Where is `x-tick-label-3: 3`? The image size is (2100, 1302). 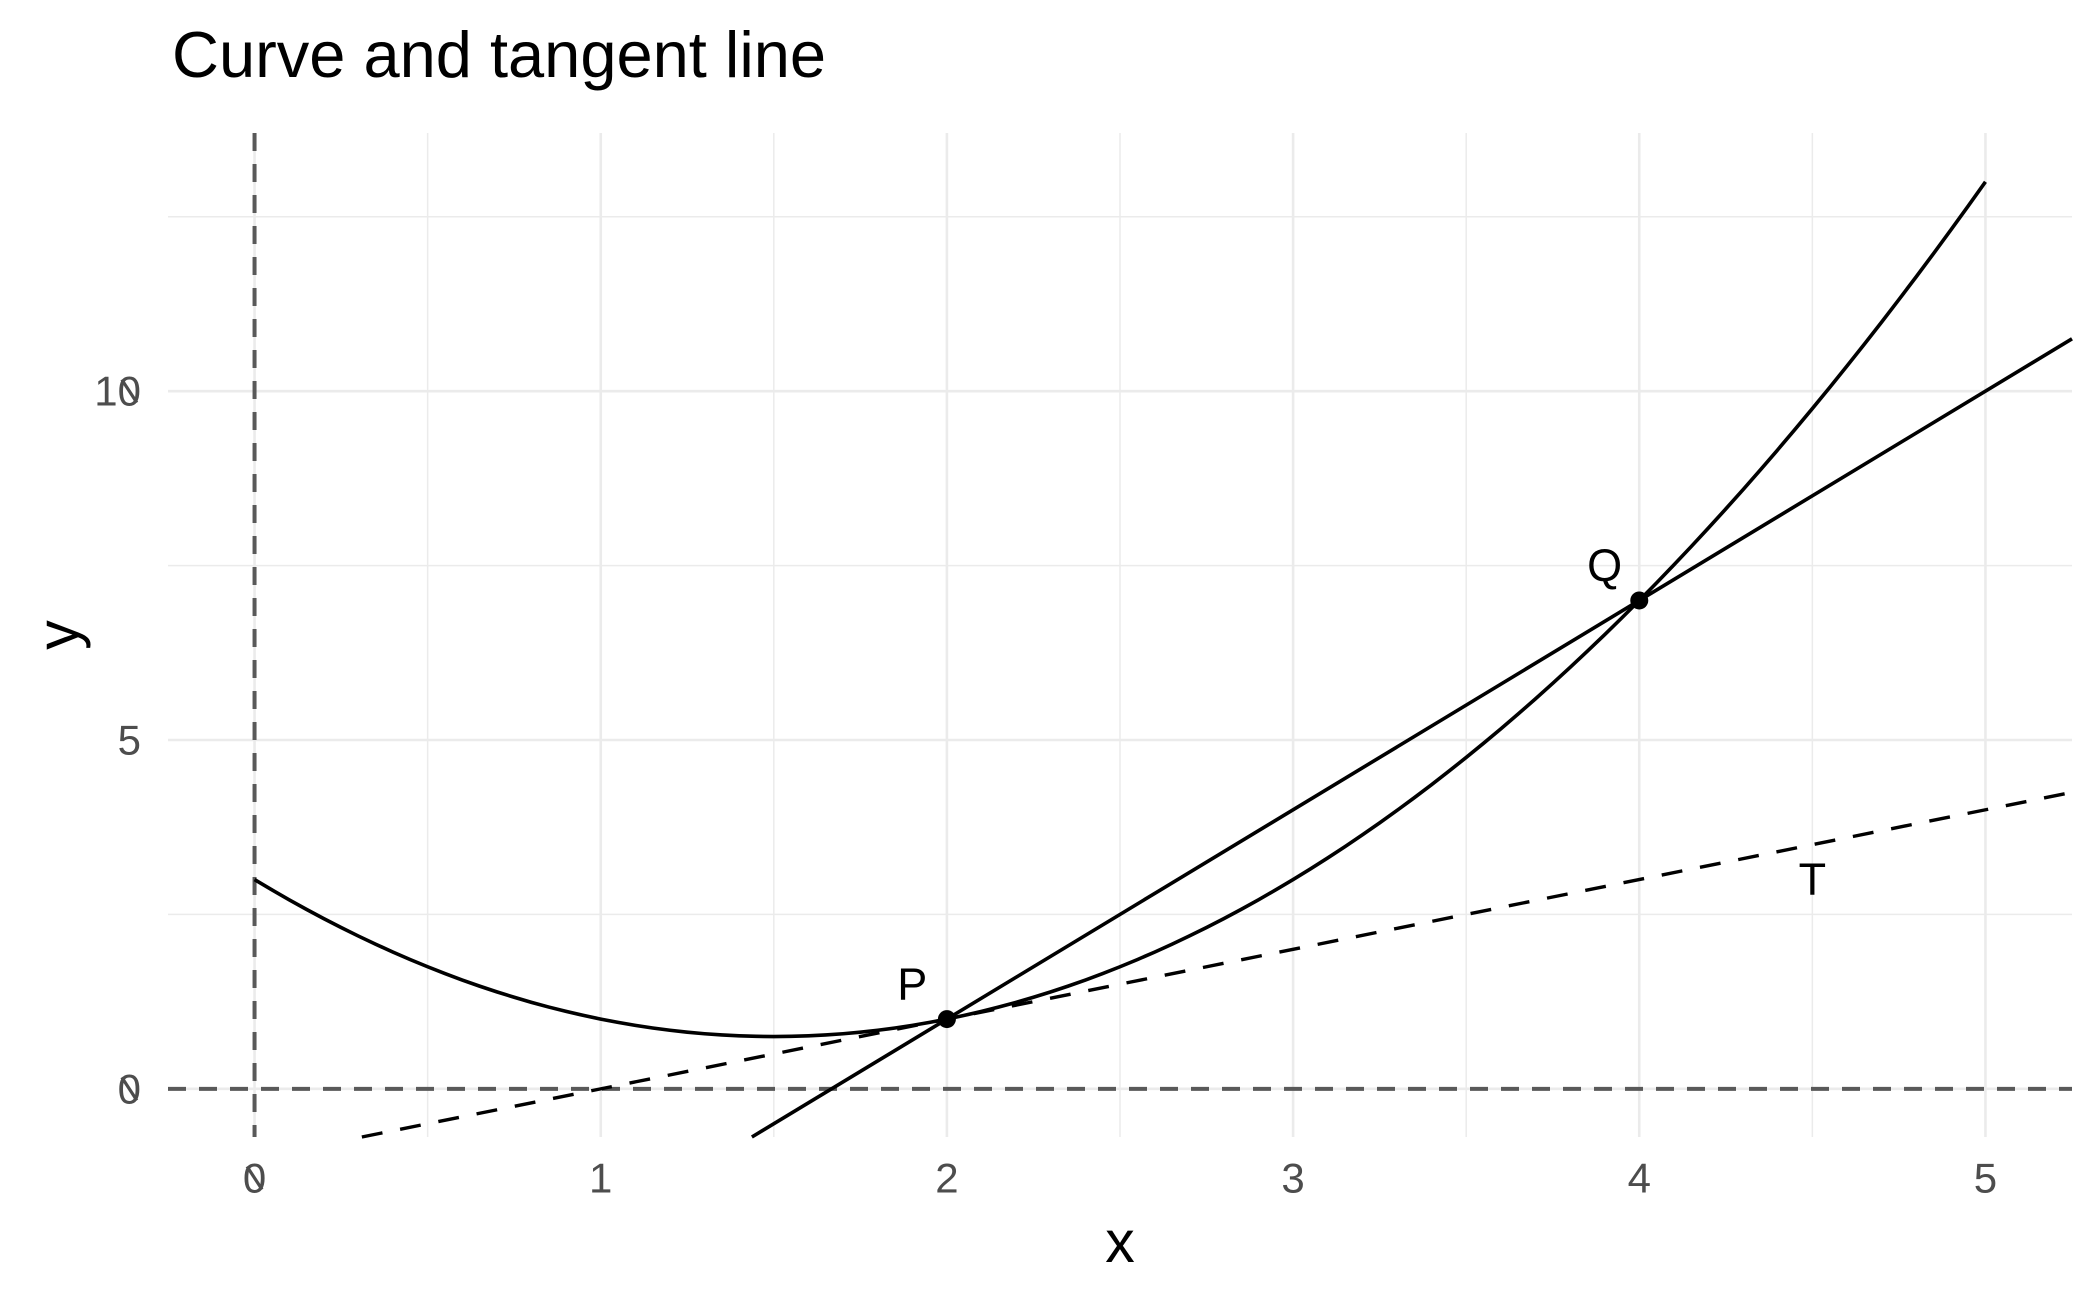 x-tick-label-3: 3 is located at coordinates (1292, 1178).